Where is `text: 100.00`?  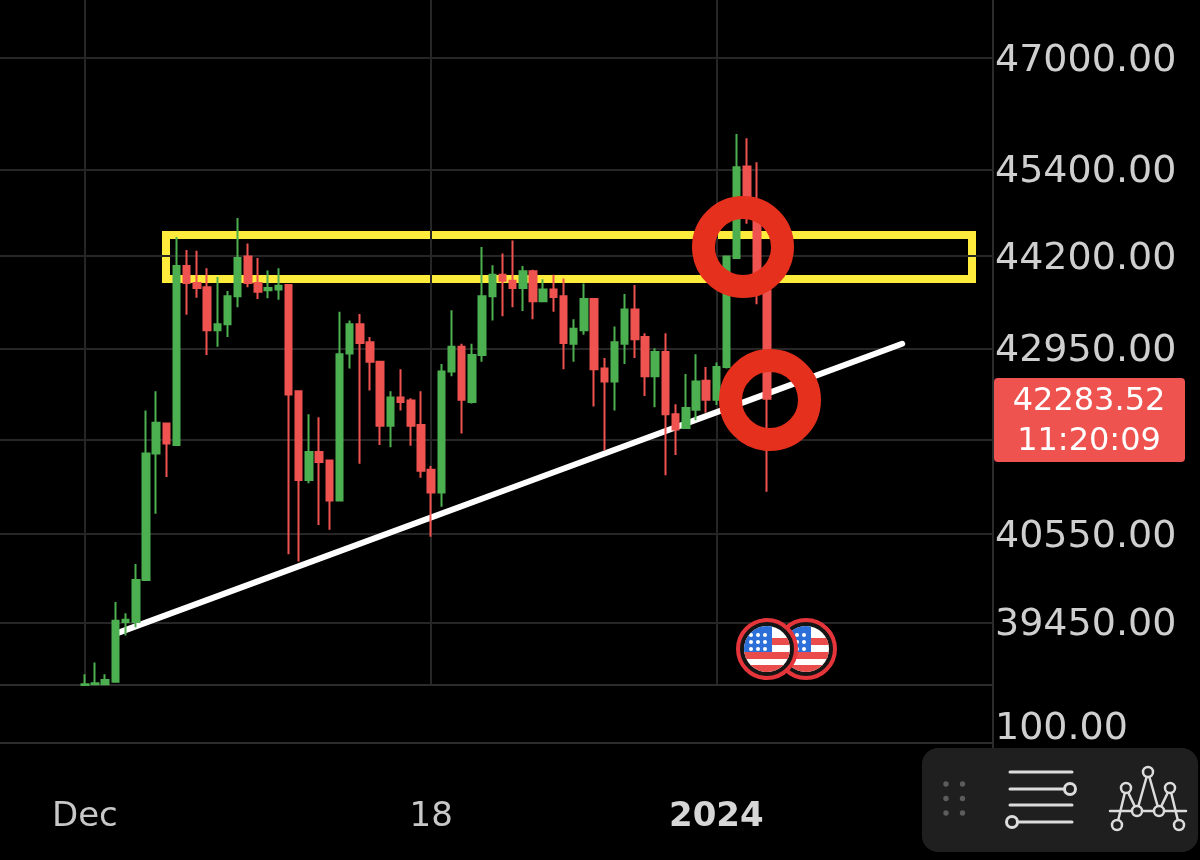 text: 100.00 is located at coordinates (1061, 726).